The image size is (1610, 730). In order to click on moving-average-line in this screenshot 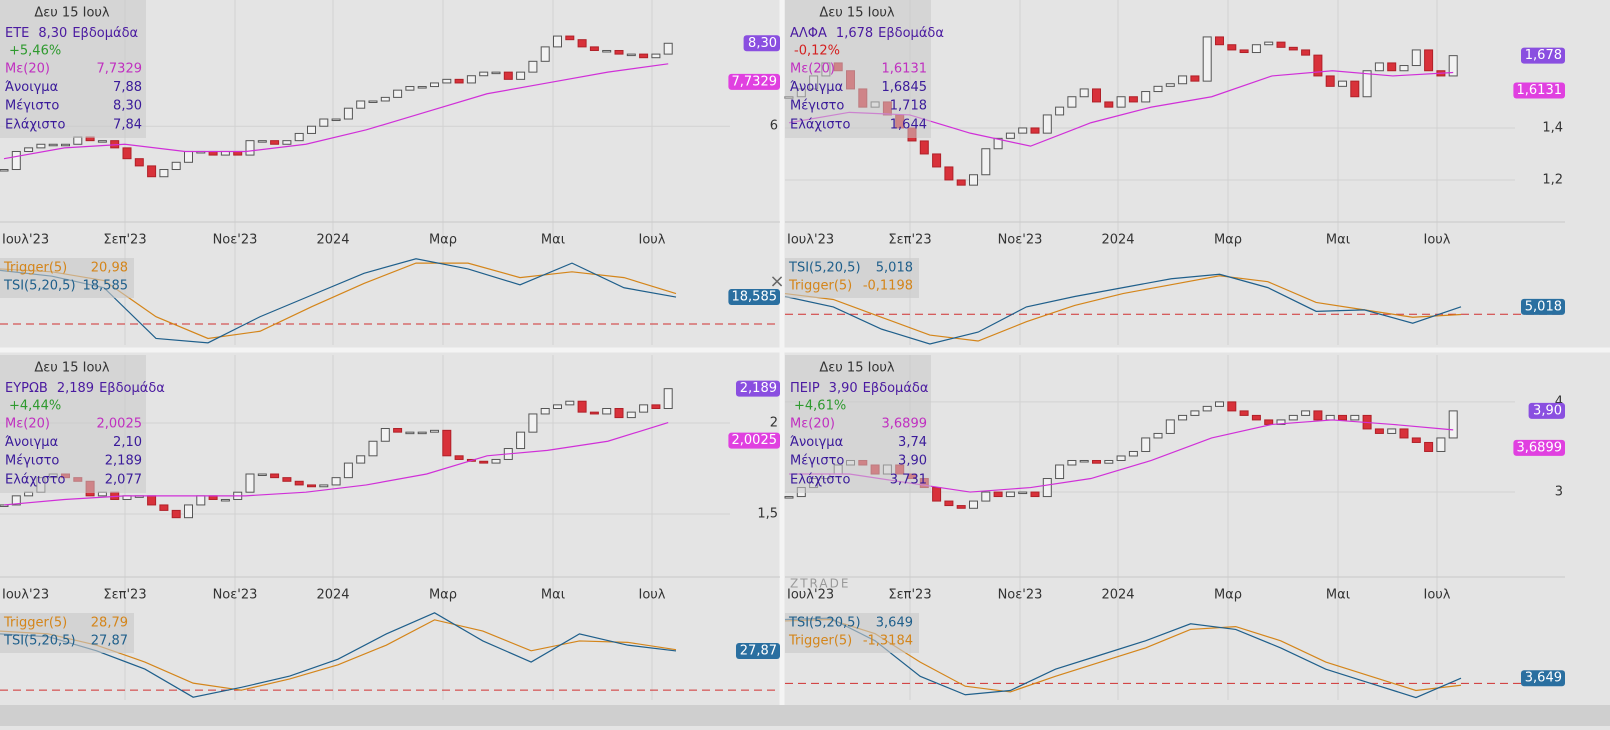, I will do `click(336, 464)`.